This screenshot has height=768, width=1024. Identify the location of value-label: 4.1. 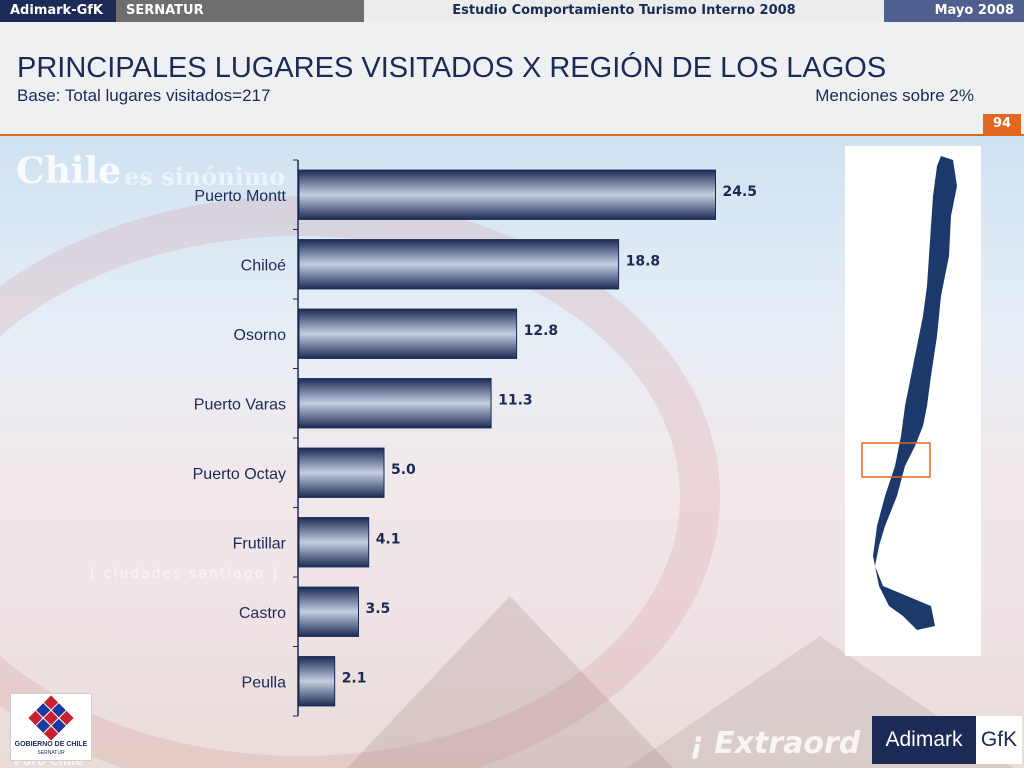
(388, 539).